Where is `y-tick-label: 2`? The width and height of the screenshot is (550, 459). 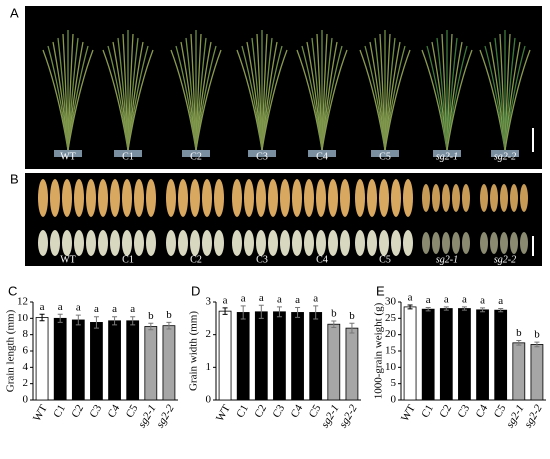
y-tick-label: 2 is located at coordinates (26, 383).